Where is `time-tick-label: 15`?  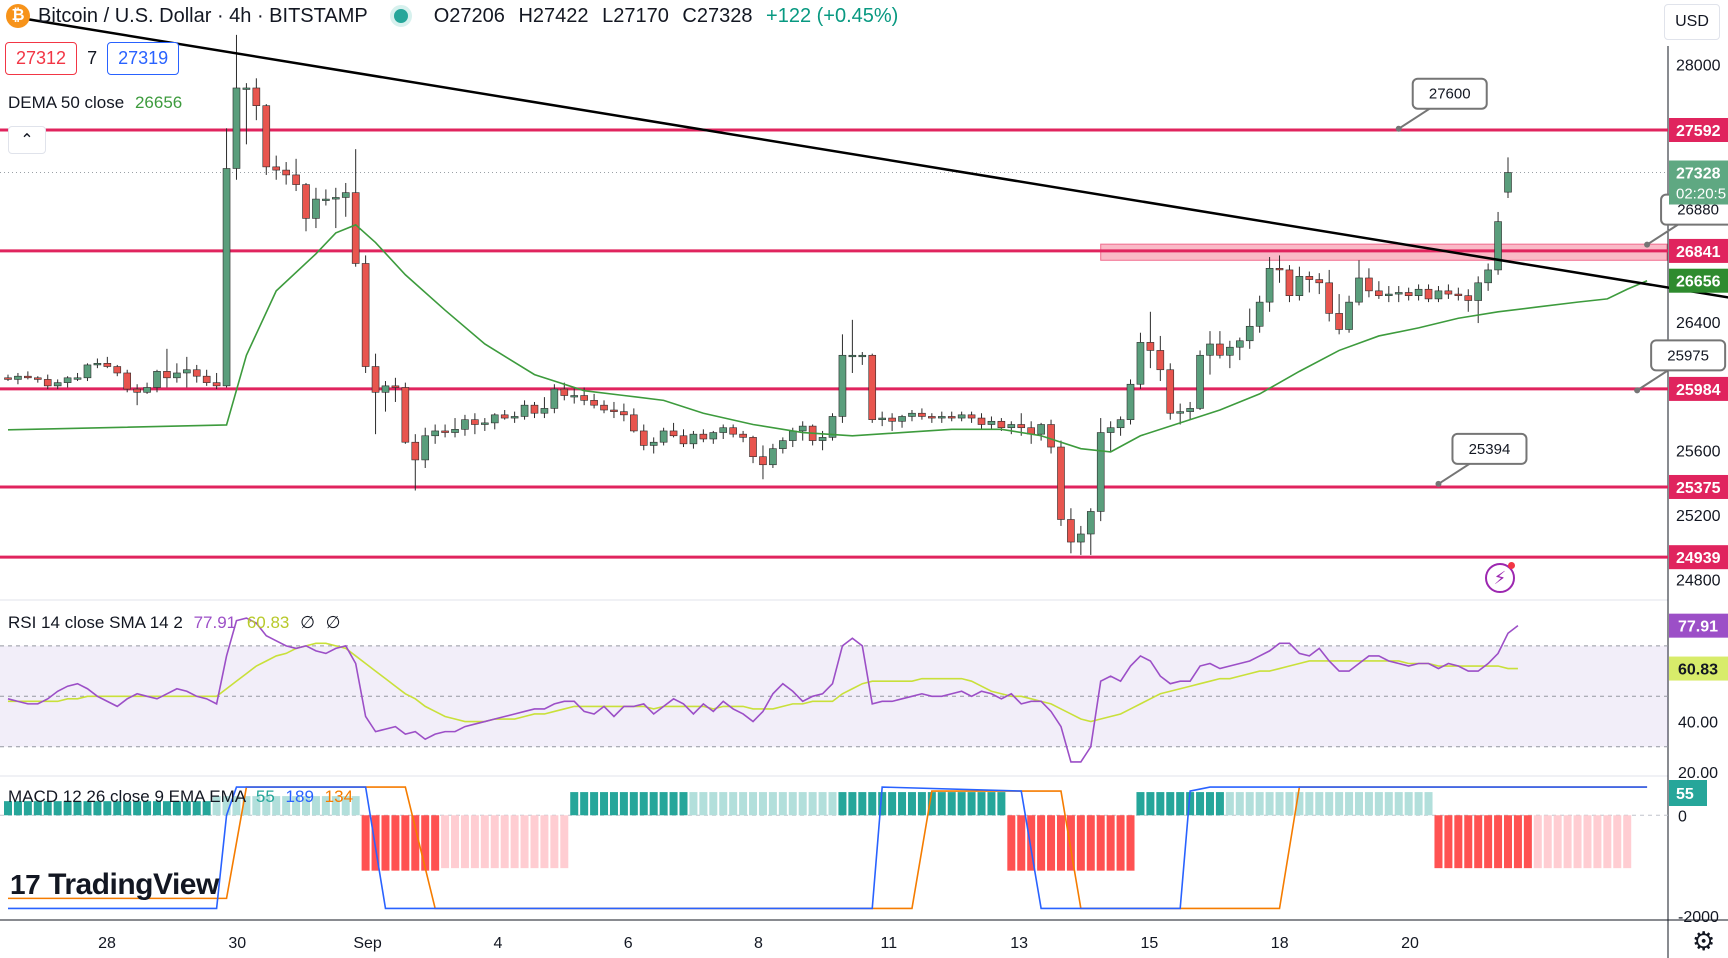
time-tick-label: 15 is located at coordinates (1150, 943).